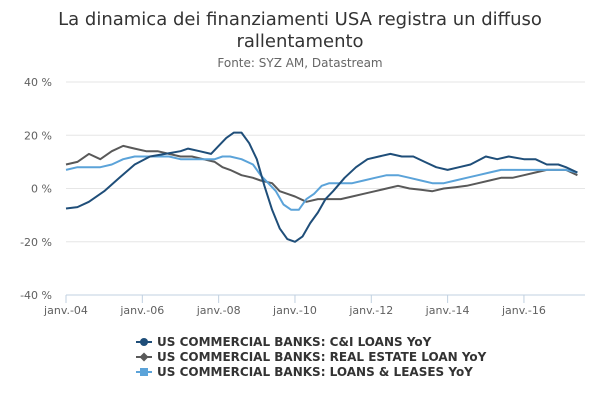  What do you see at coordinates (370, 310) in the screenshot?
I see `x-tick-label: janv.-12` at bounding box center [370, 310].